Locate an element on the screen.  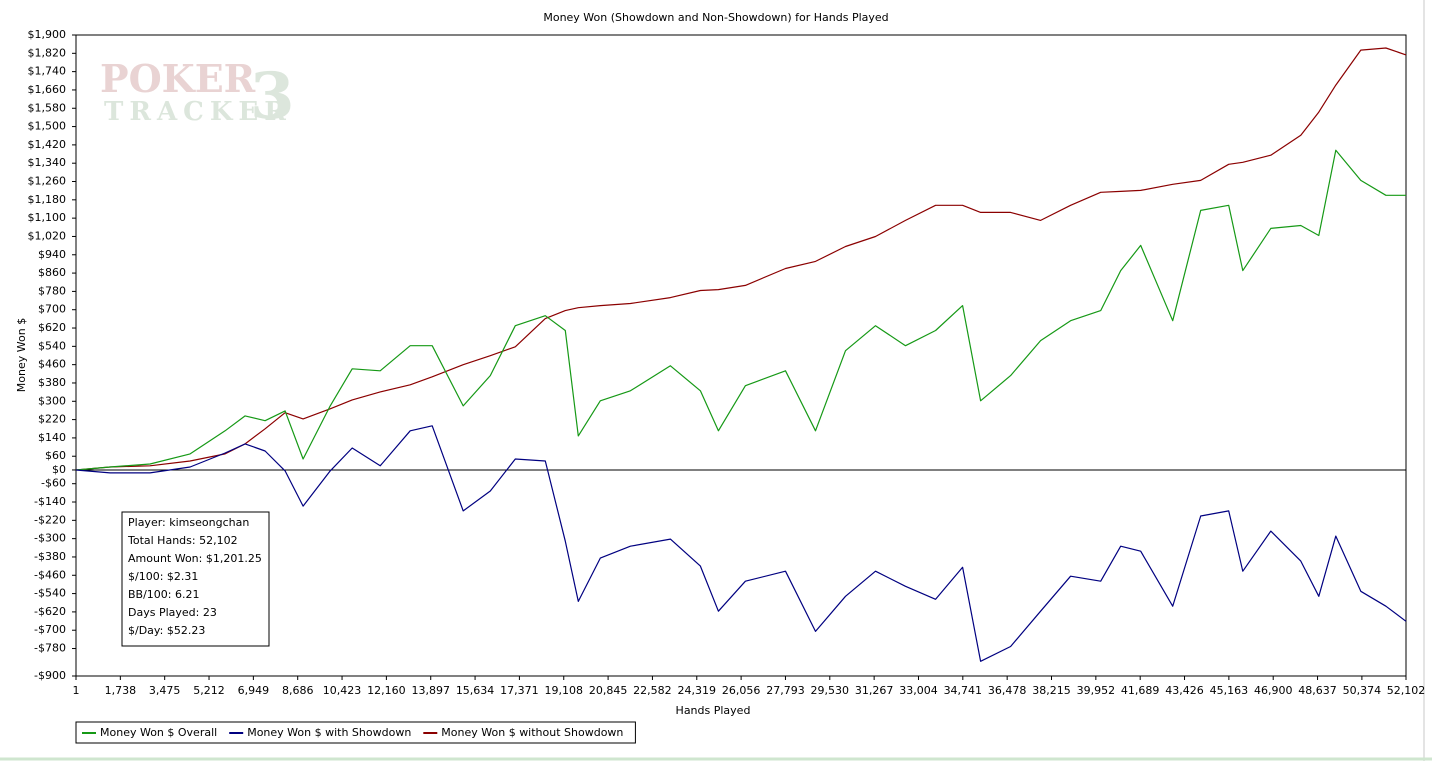
y-tick-label: $1,500 is located at coordinates (47, 126).